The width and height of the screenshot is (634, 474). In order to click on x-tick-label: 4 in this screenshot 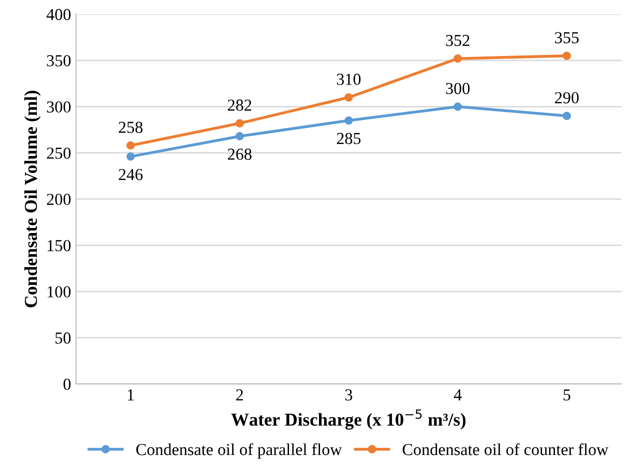, I will do `click(458, 394)`.